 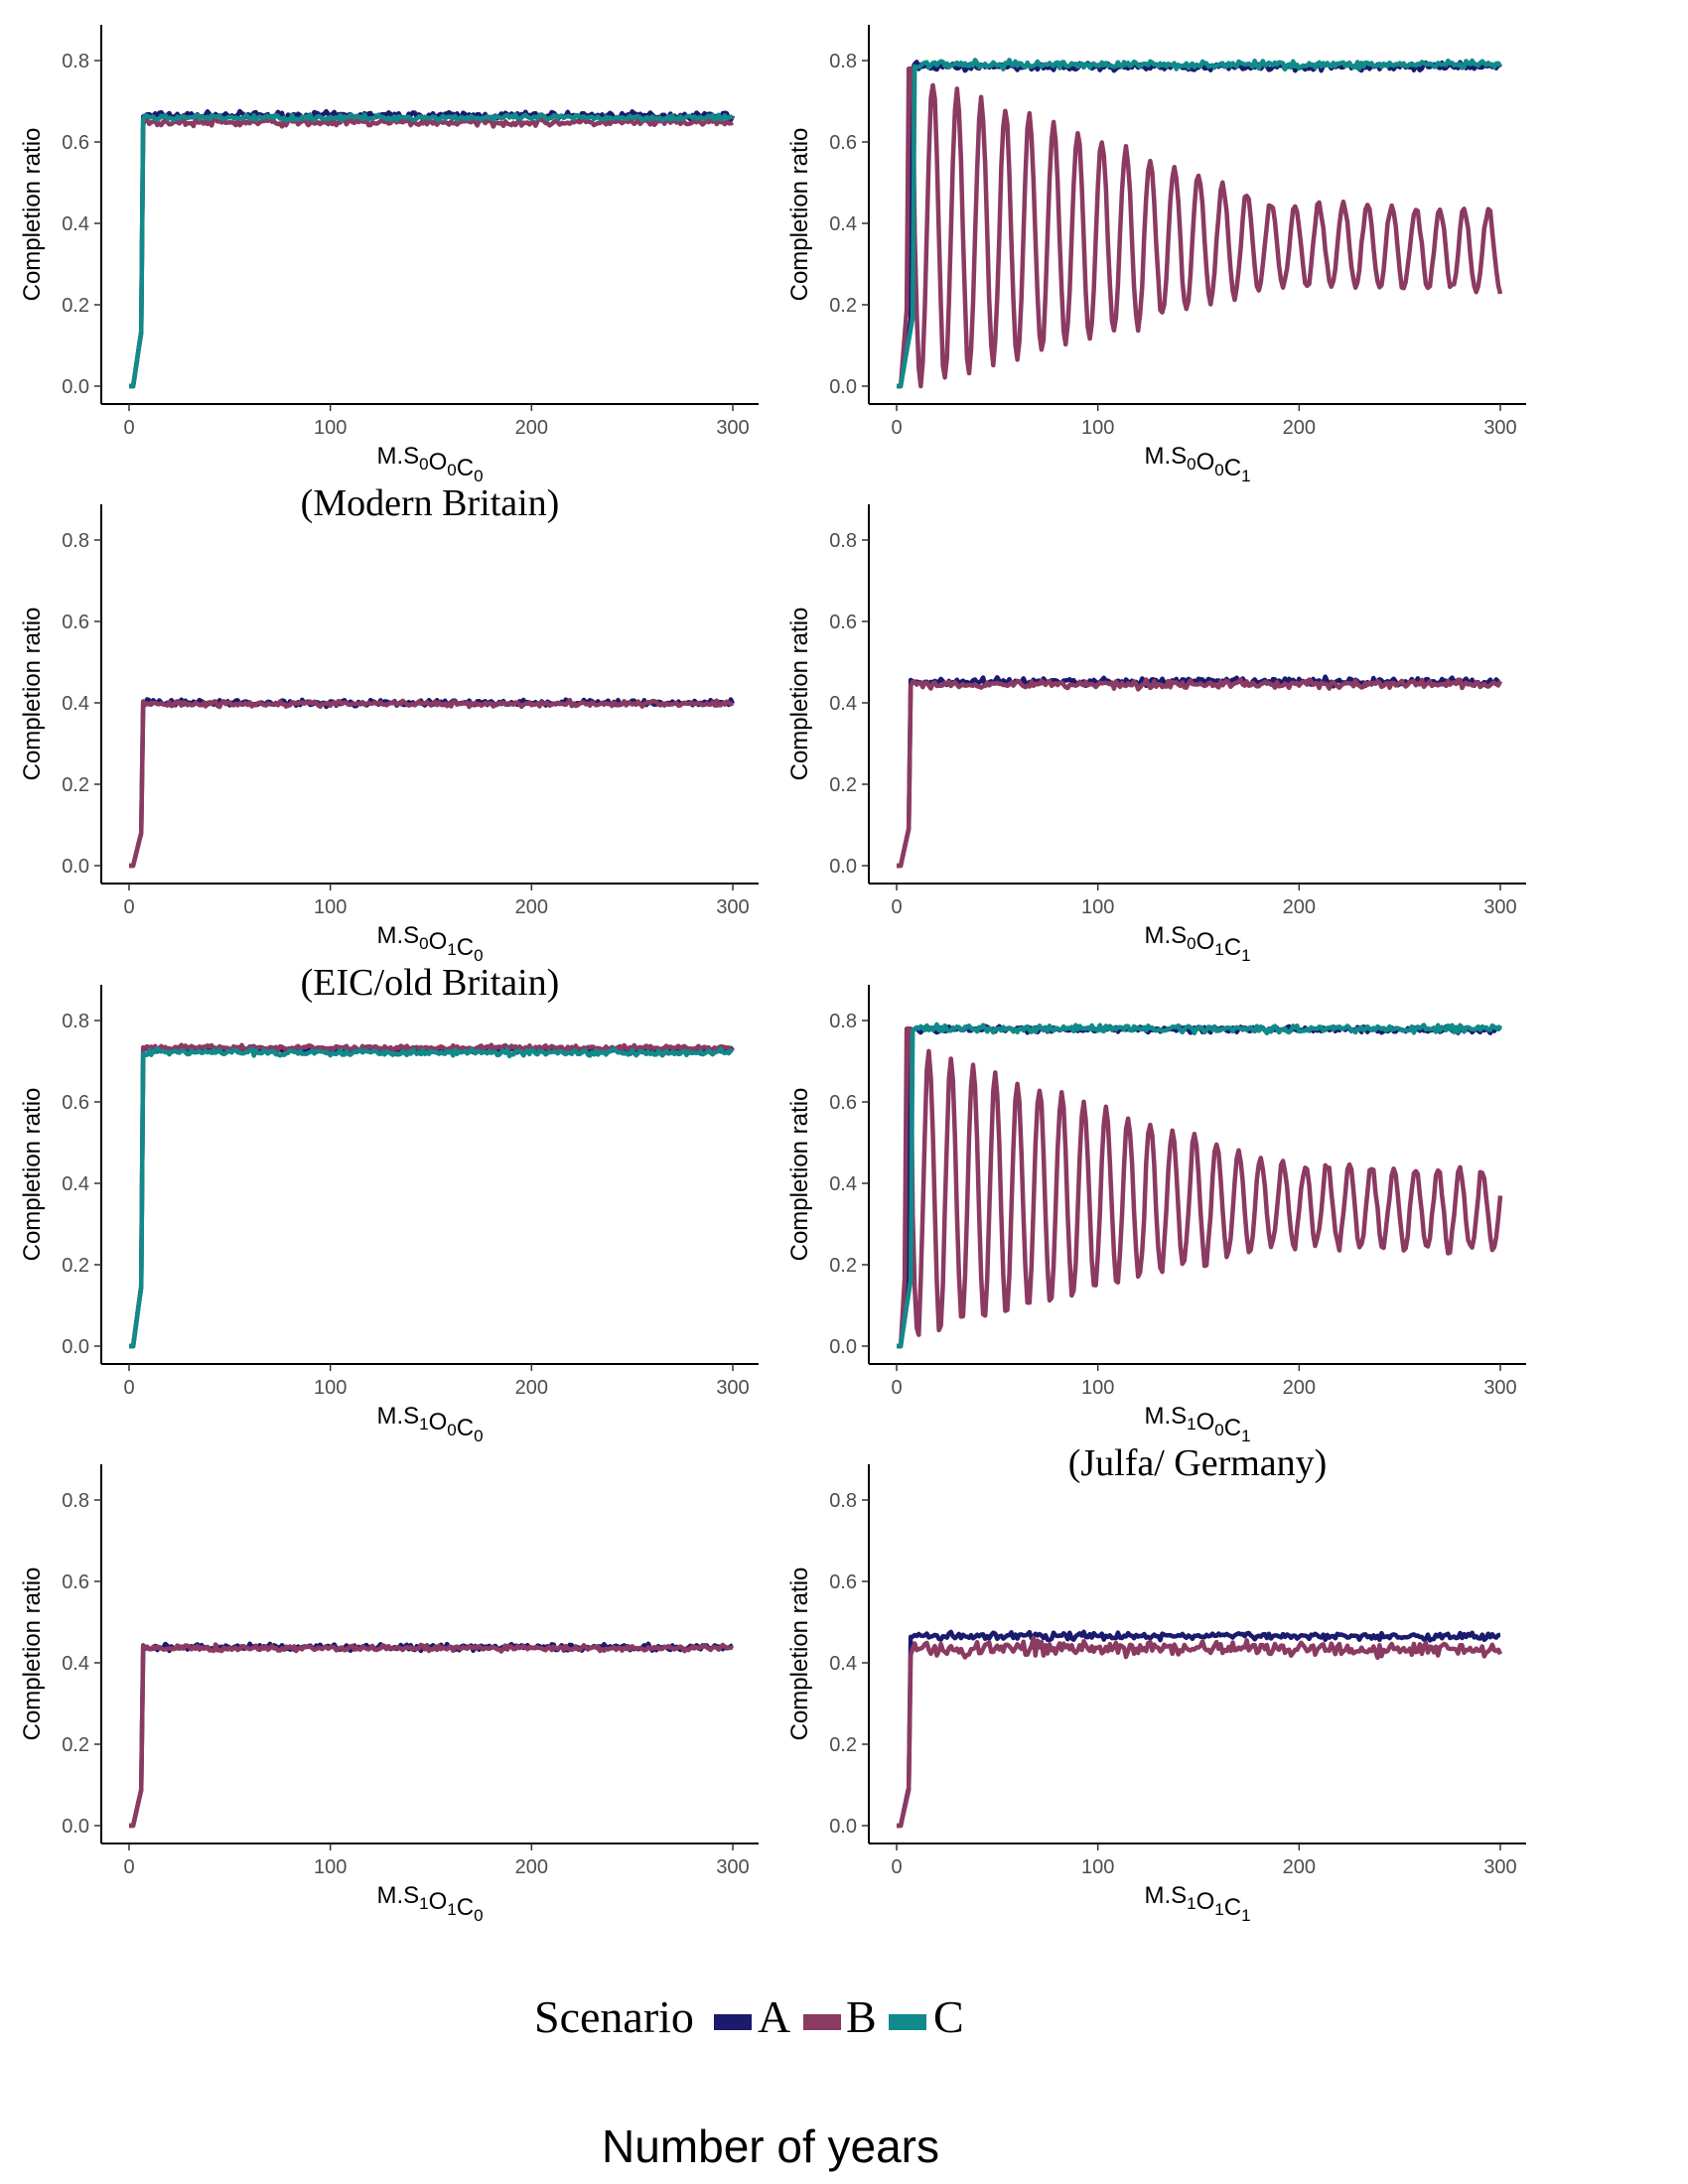 What do you see at coordinates (733, 2022) in the screenshot?
I see `legend-swatch-a` at bounding box center [733, 2022].